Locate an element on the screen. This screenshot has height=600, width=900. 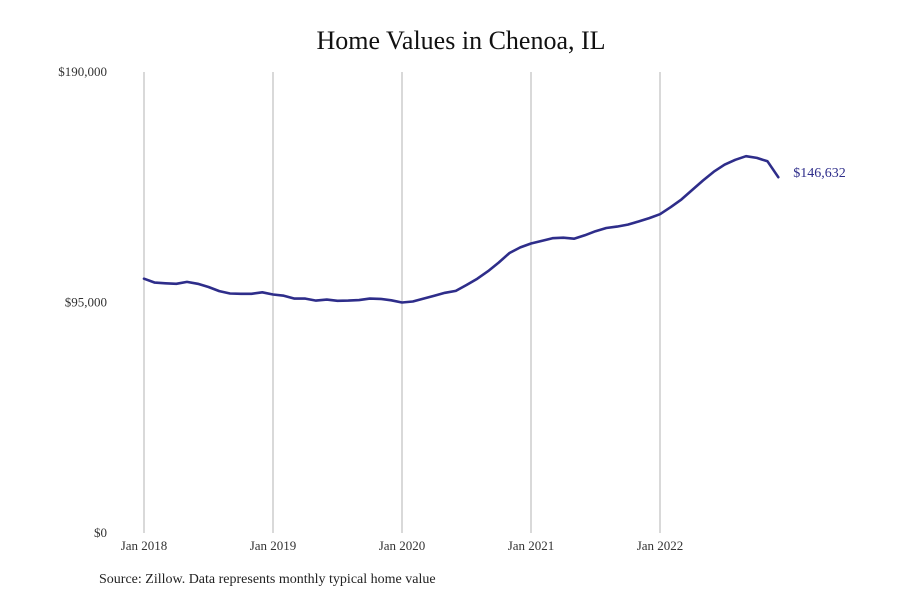
y-axis-tick-labels: $0 $95,000 $190,000 is located at coordinates (82, 302).